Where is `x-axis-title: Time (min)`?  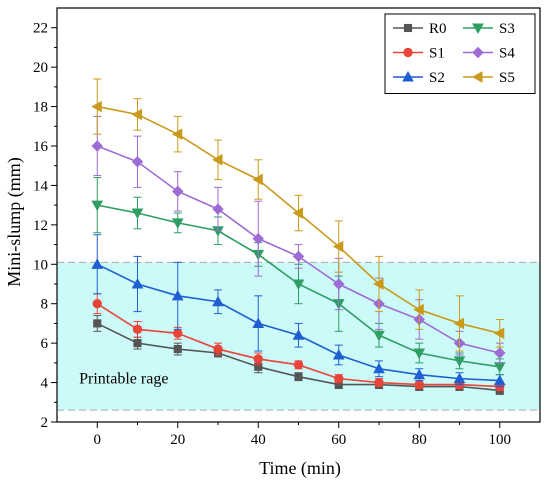 x-axis-title: Time (min) is located at coordinates (300, 468).